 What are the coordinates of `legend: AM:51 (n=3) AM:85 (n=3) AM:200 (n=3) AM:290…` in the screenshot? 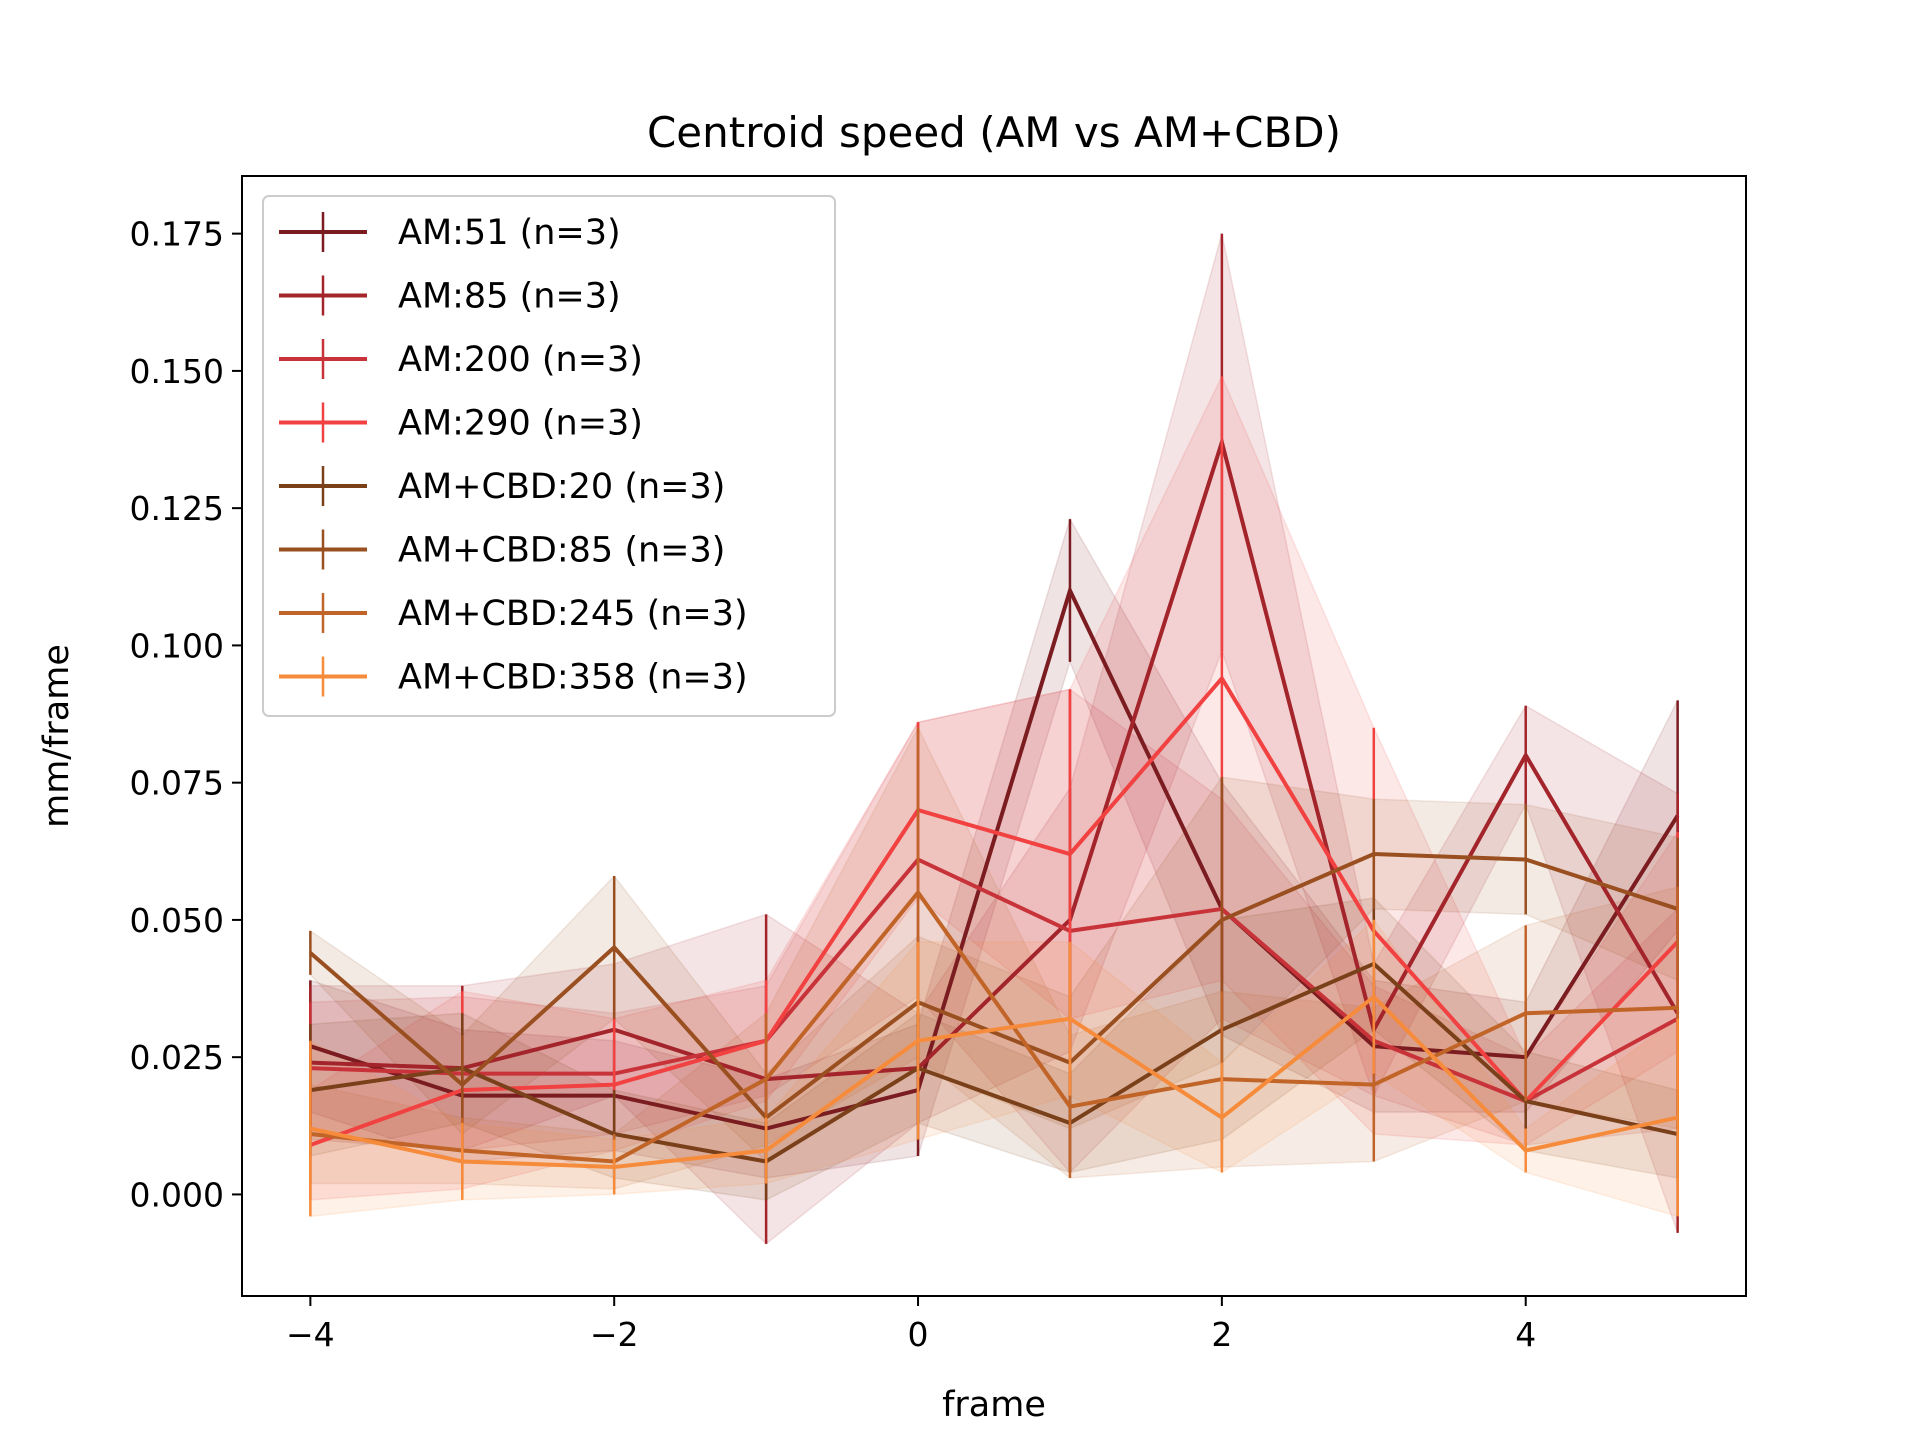 It's located at (549, 456).